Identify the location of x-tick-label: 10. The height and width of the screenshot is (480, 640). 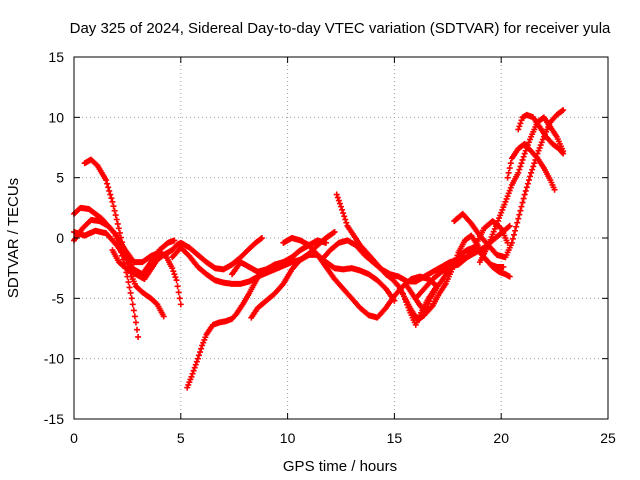
(288, 438).